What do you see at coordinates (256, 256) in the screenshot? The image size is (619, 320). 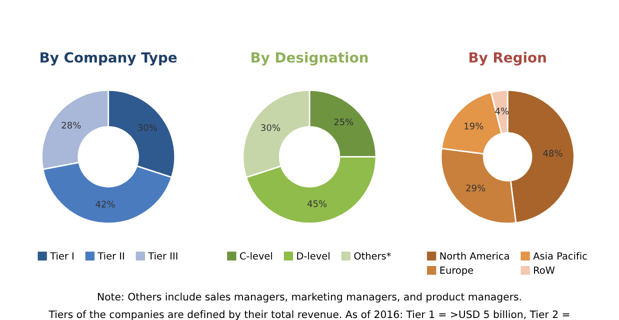 I see `legend-label: C-level` at bounding box center [256, 256].